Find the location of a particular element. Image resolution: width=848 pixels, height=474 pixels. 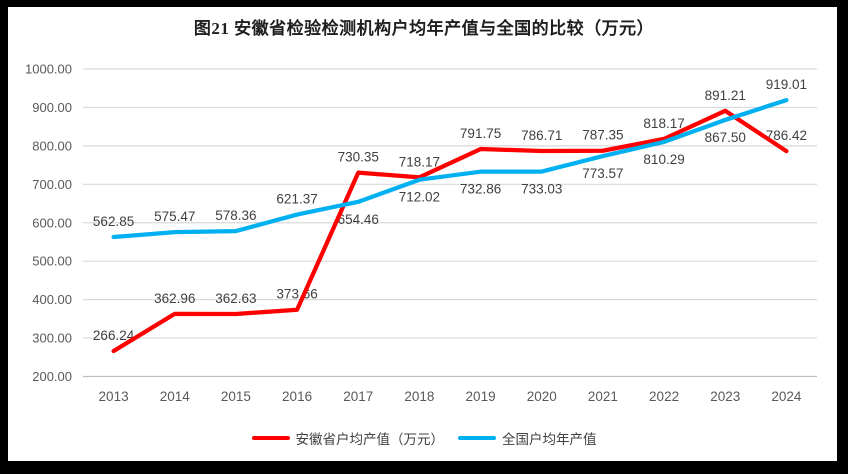

data-label-anhui: 266.24 is located at coordinates (114, 335).